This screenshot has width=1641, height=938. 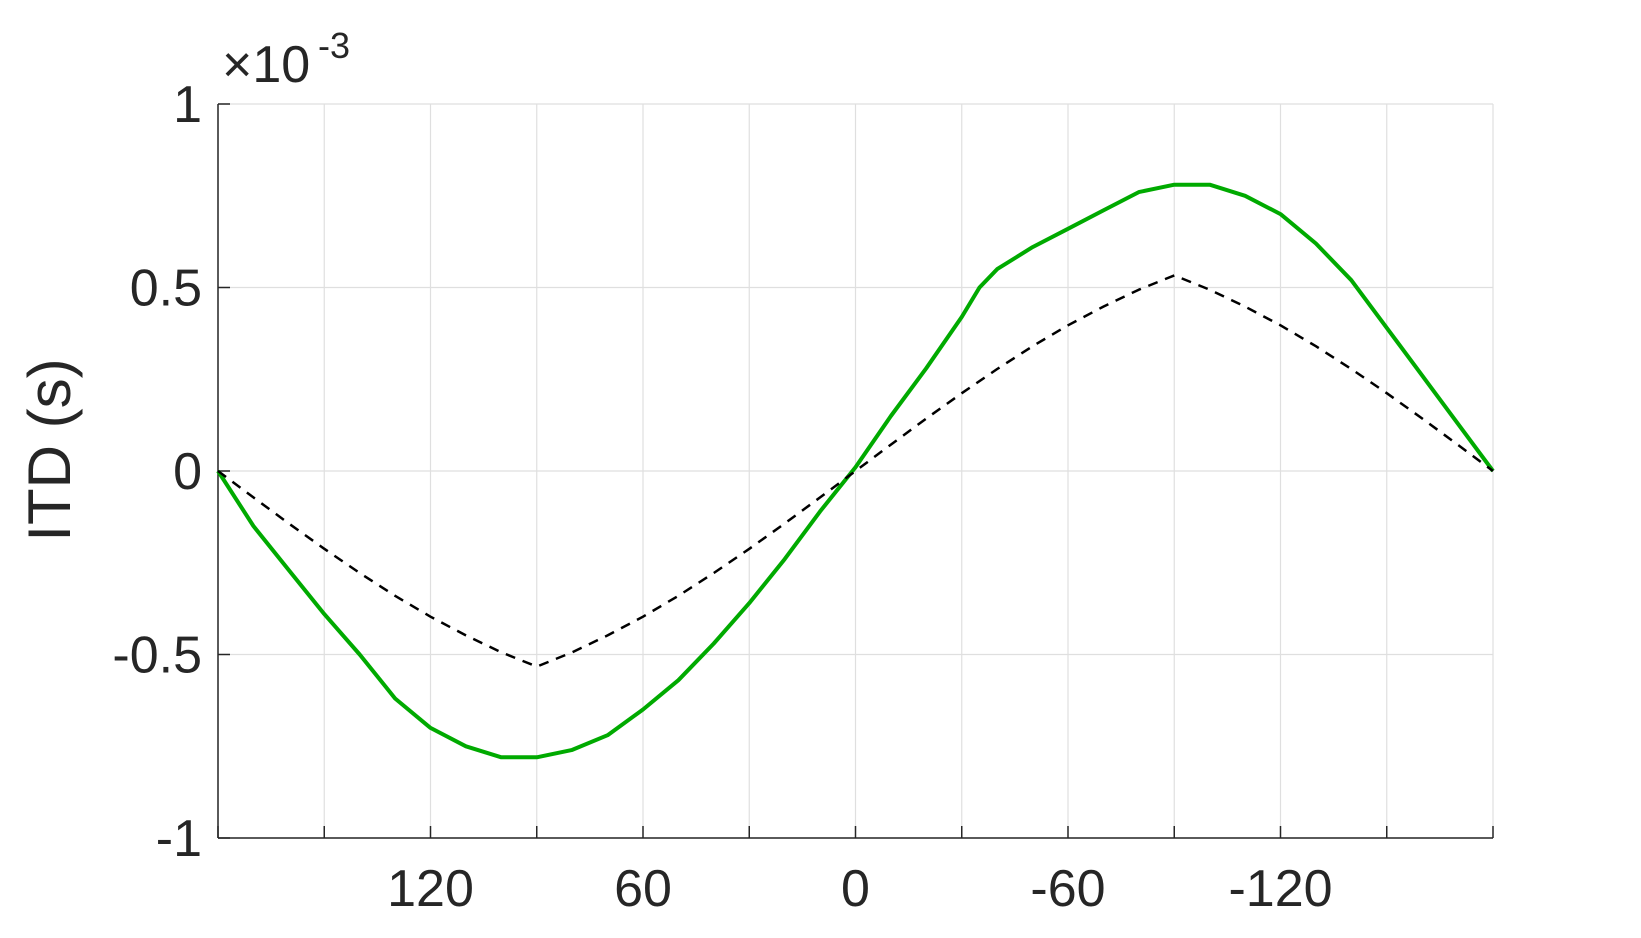 I want to click on y-multiplier-exponent: -3, so click(x=334, y=45).